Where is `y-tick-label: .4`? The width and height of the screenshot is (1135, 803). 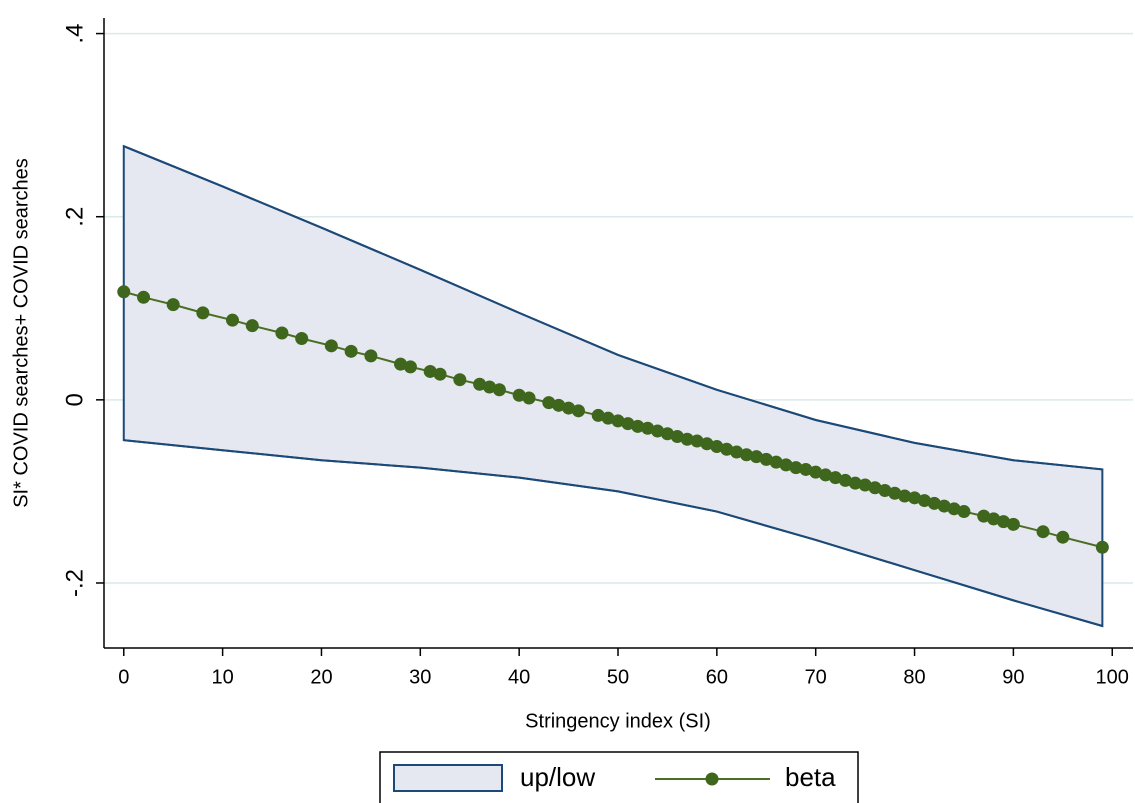 y-tick-label: .4 is located at coordinates (74, 34).